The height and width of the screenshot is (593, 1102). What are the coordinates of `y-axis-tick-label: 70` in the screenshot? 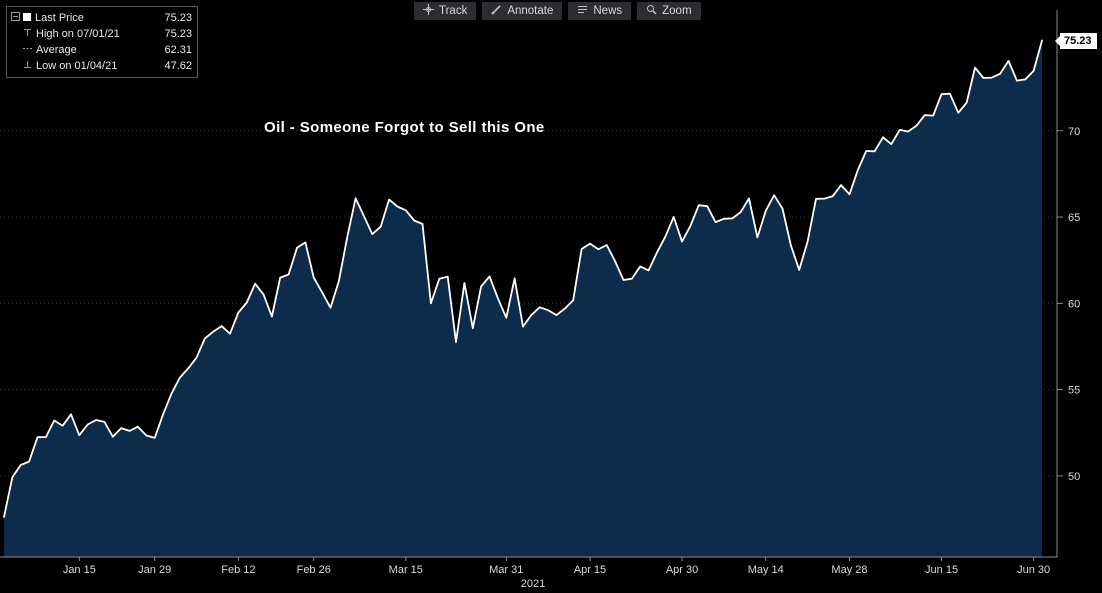 It's located at (1074, 132).